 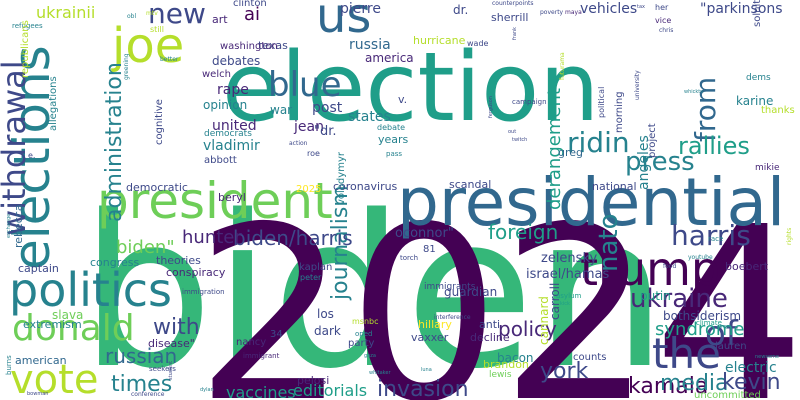 I want to click on cloud-word: vaccines, so click(x=261, y=391).